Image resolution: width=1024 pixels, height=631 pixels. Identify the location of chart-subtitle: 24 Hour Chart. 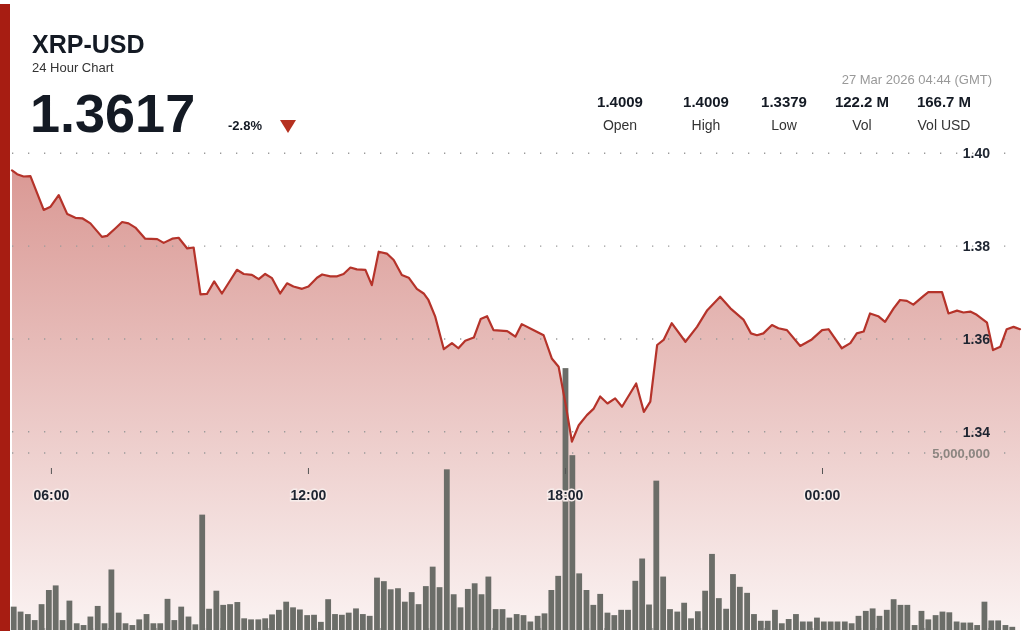
(73, 67).